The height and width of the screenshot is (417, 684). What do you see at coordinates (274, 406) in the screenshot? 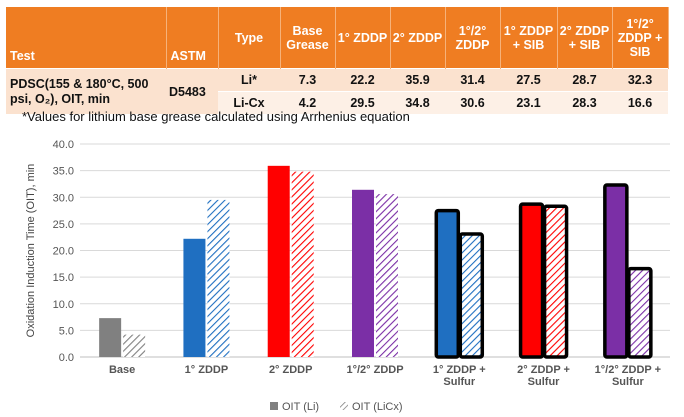
I see `legend-swatch-li` at bounding box center [274, 406].